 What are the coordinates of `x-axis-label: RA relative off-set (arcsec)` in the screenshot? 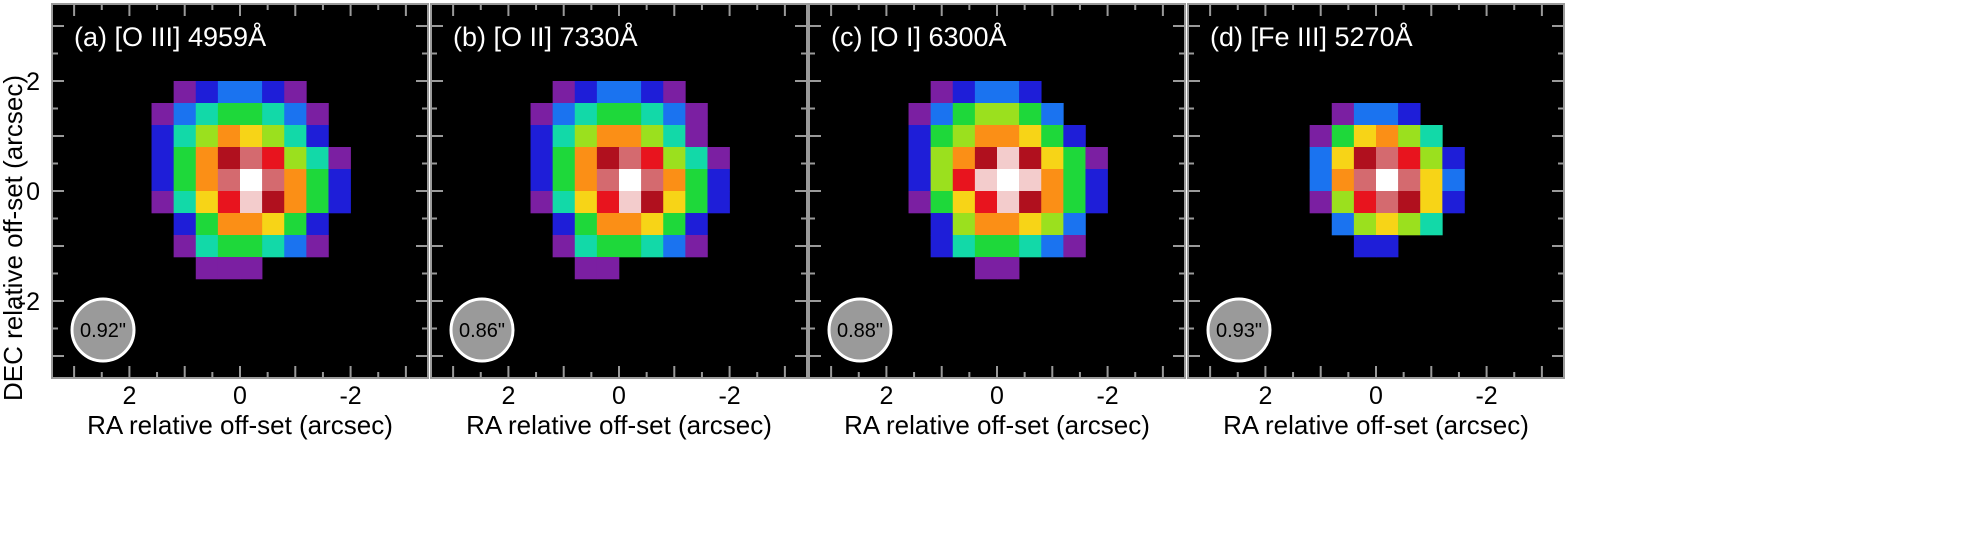 It's located at (240, 425).